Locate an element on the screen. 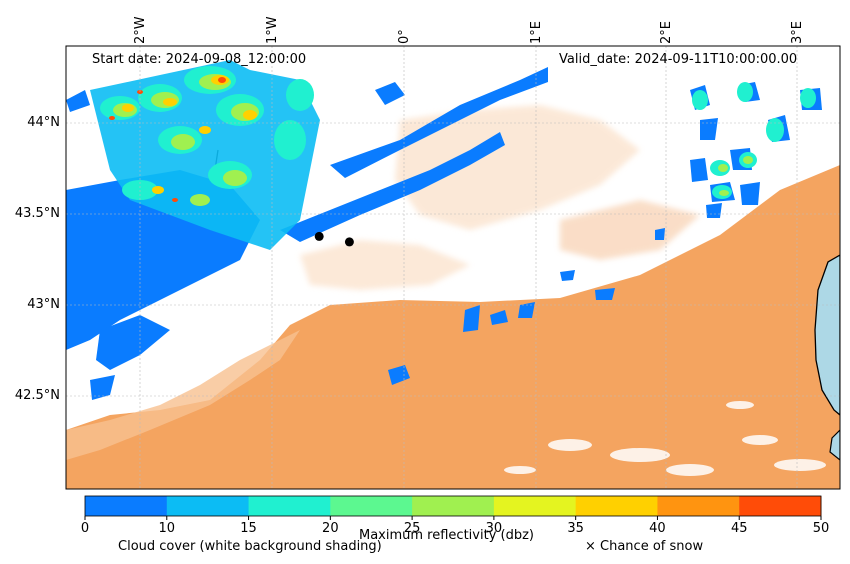 This screenshot has width=850, height=564. lat-label-42-5n: 42.5°N is located at coordinates (37, 395).